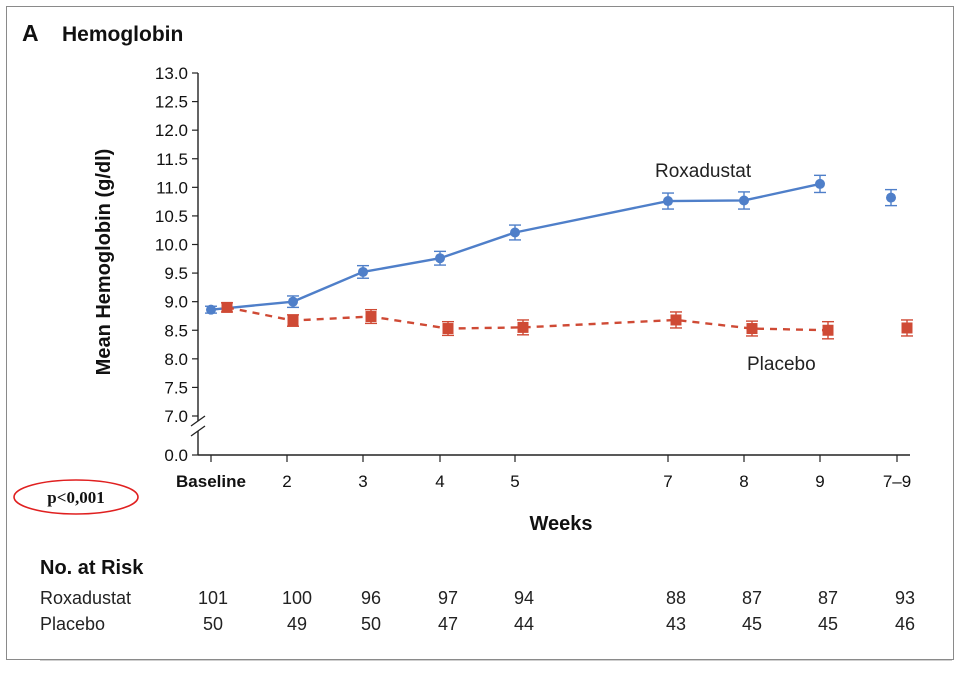  What do you see at coordinates (172, 159) in the screenshot?
I see `y-tick-label: 11.5` at bounding box center [172, 159].